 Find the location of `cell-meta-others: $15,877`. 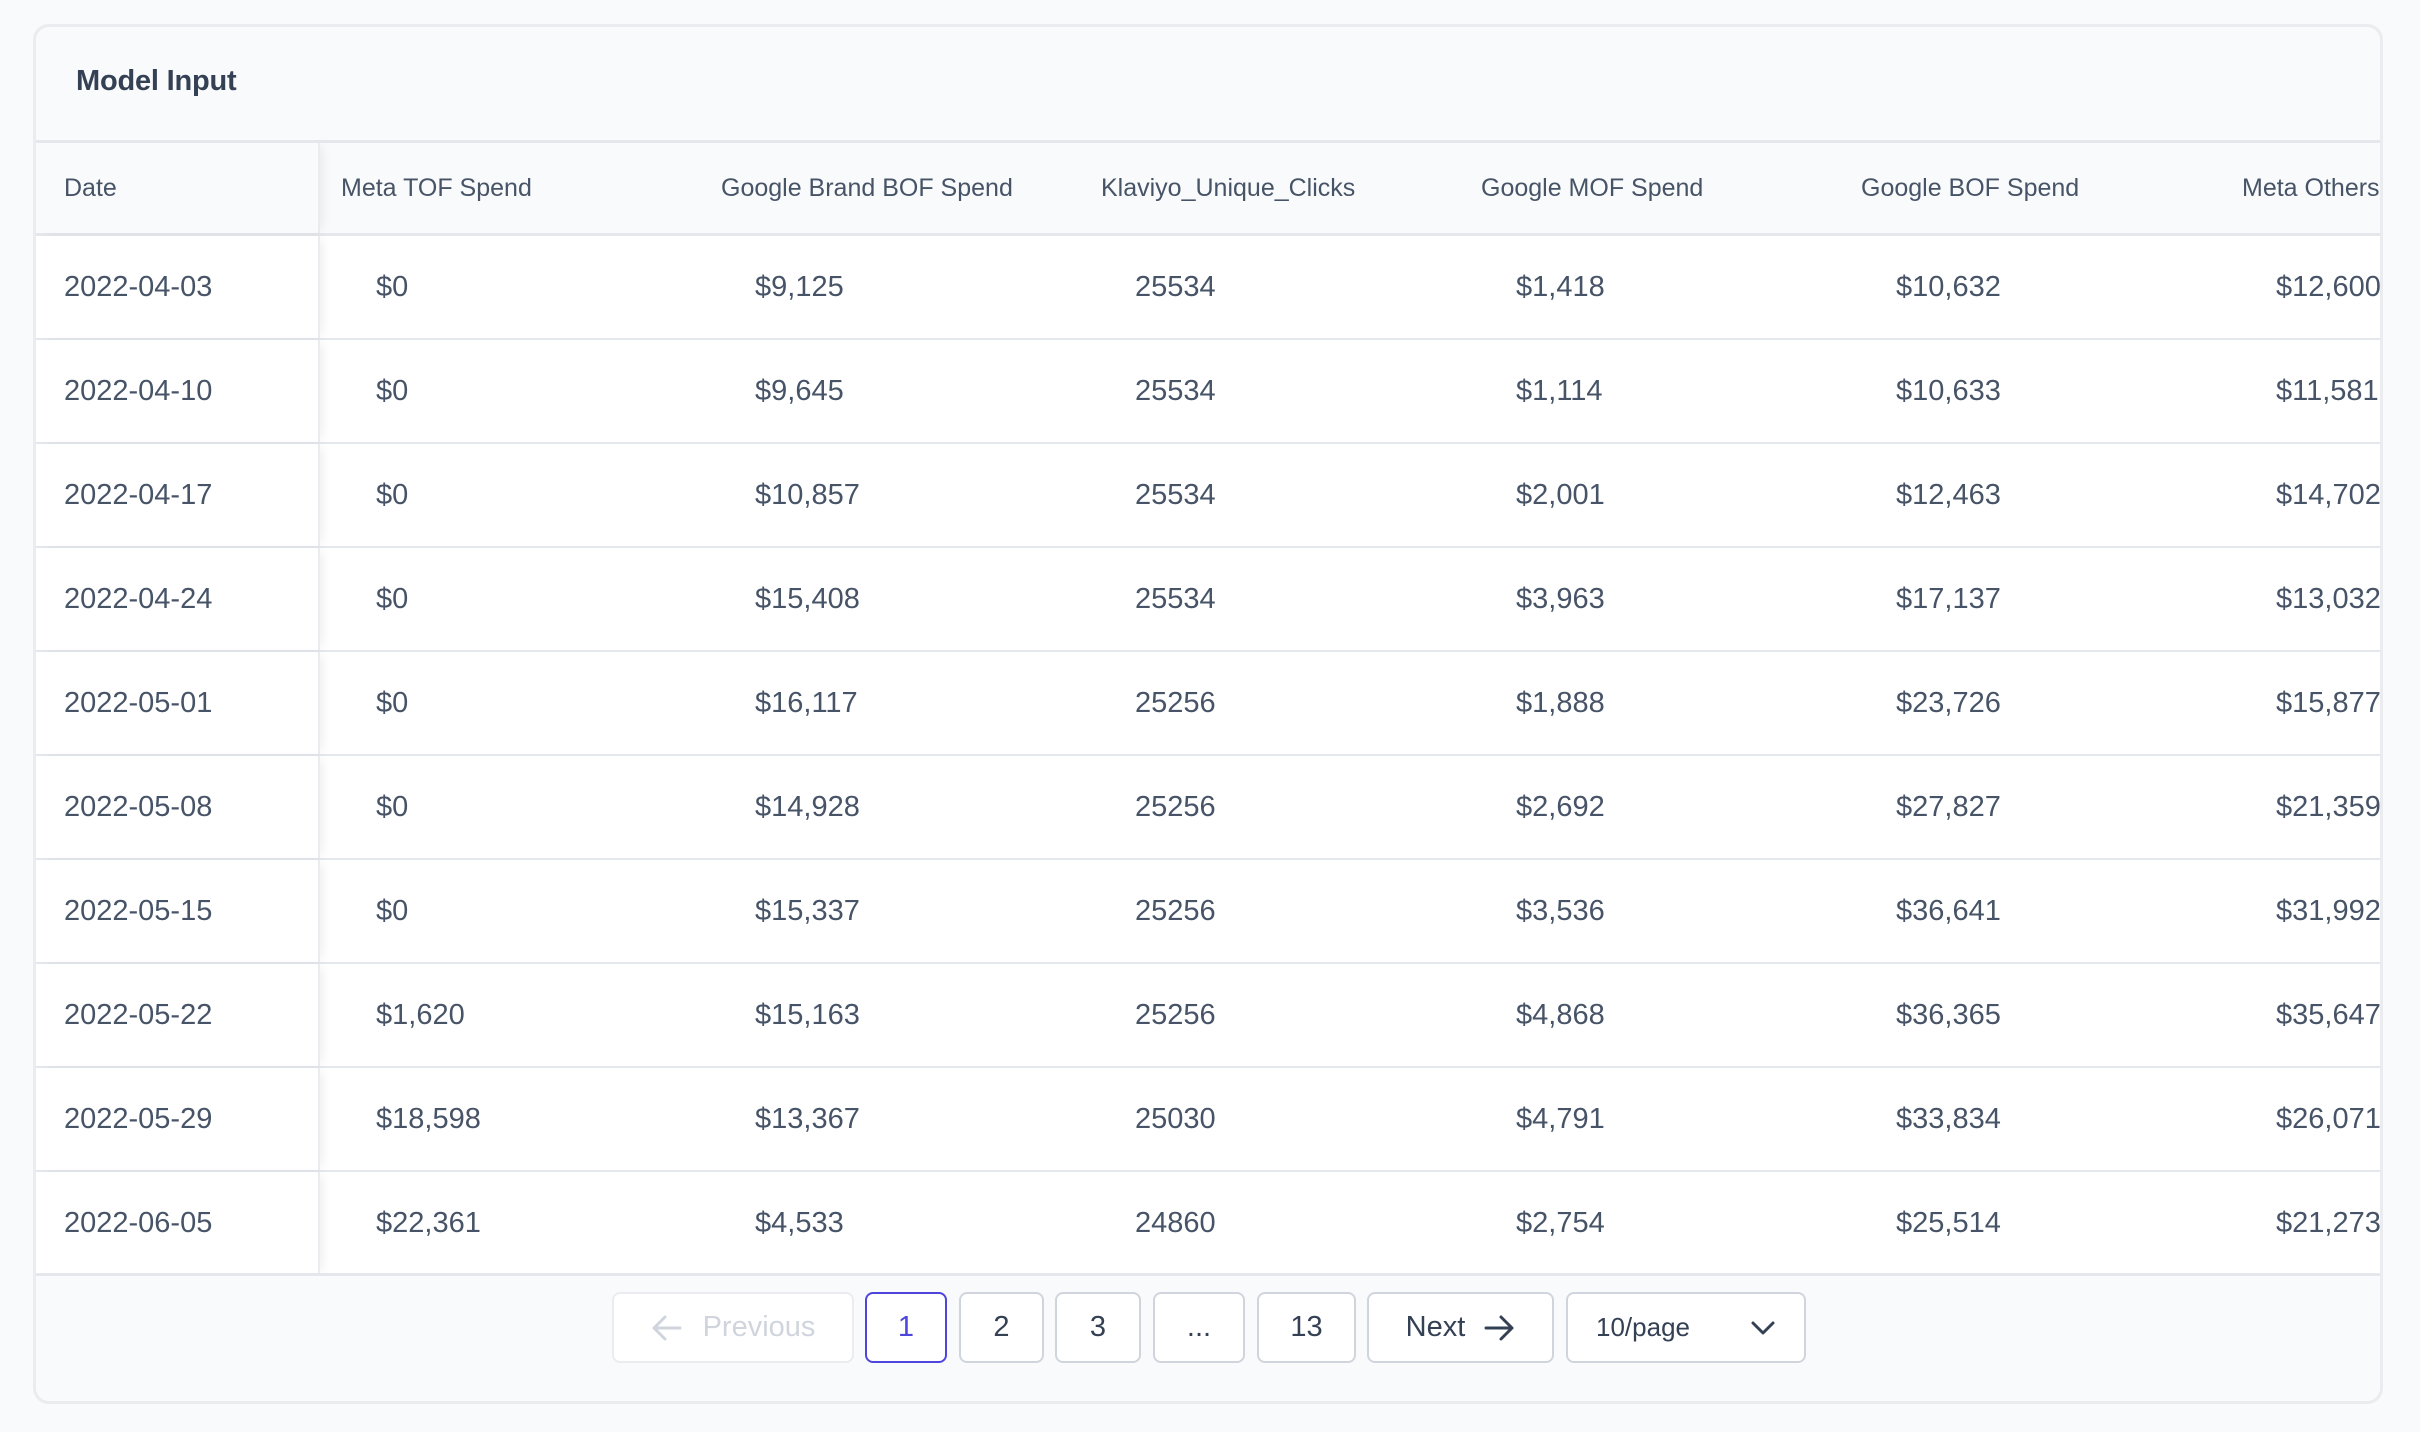

cell-meta-others: $15,877 is located at coordinates (2328, 703).